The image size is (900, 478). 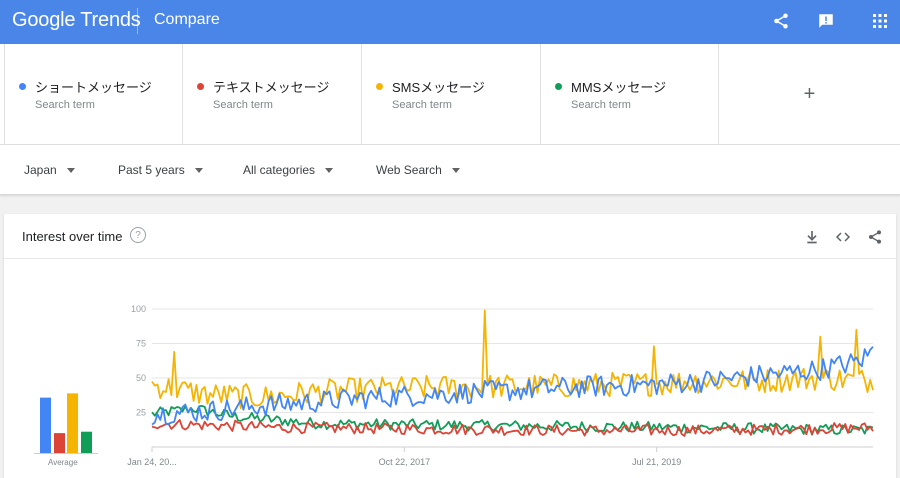 What do you see at coordinates (450, 258) in the screenshot?
I see `card-divider` at bounding box center [450, 258].